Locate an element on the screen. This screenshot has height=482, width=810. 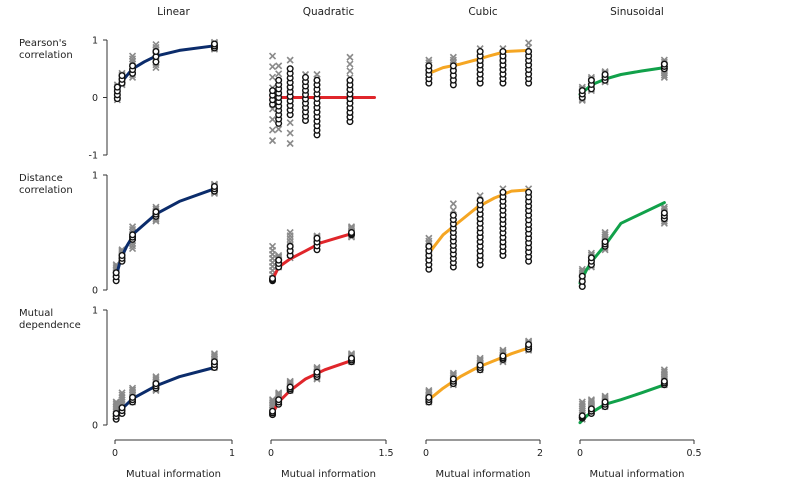
x-axis-label-1: Mutual information is located at coordinates (328, 474).